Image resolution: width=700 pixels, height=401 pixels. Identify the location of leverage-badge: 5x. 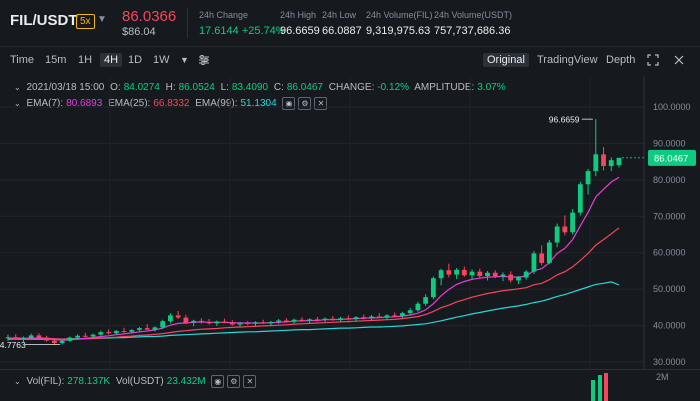
(85, 21).